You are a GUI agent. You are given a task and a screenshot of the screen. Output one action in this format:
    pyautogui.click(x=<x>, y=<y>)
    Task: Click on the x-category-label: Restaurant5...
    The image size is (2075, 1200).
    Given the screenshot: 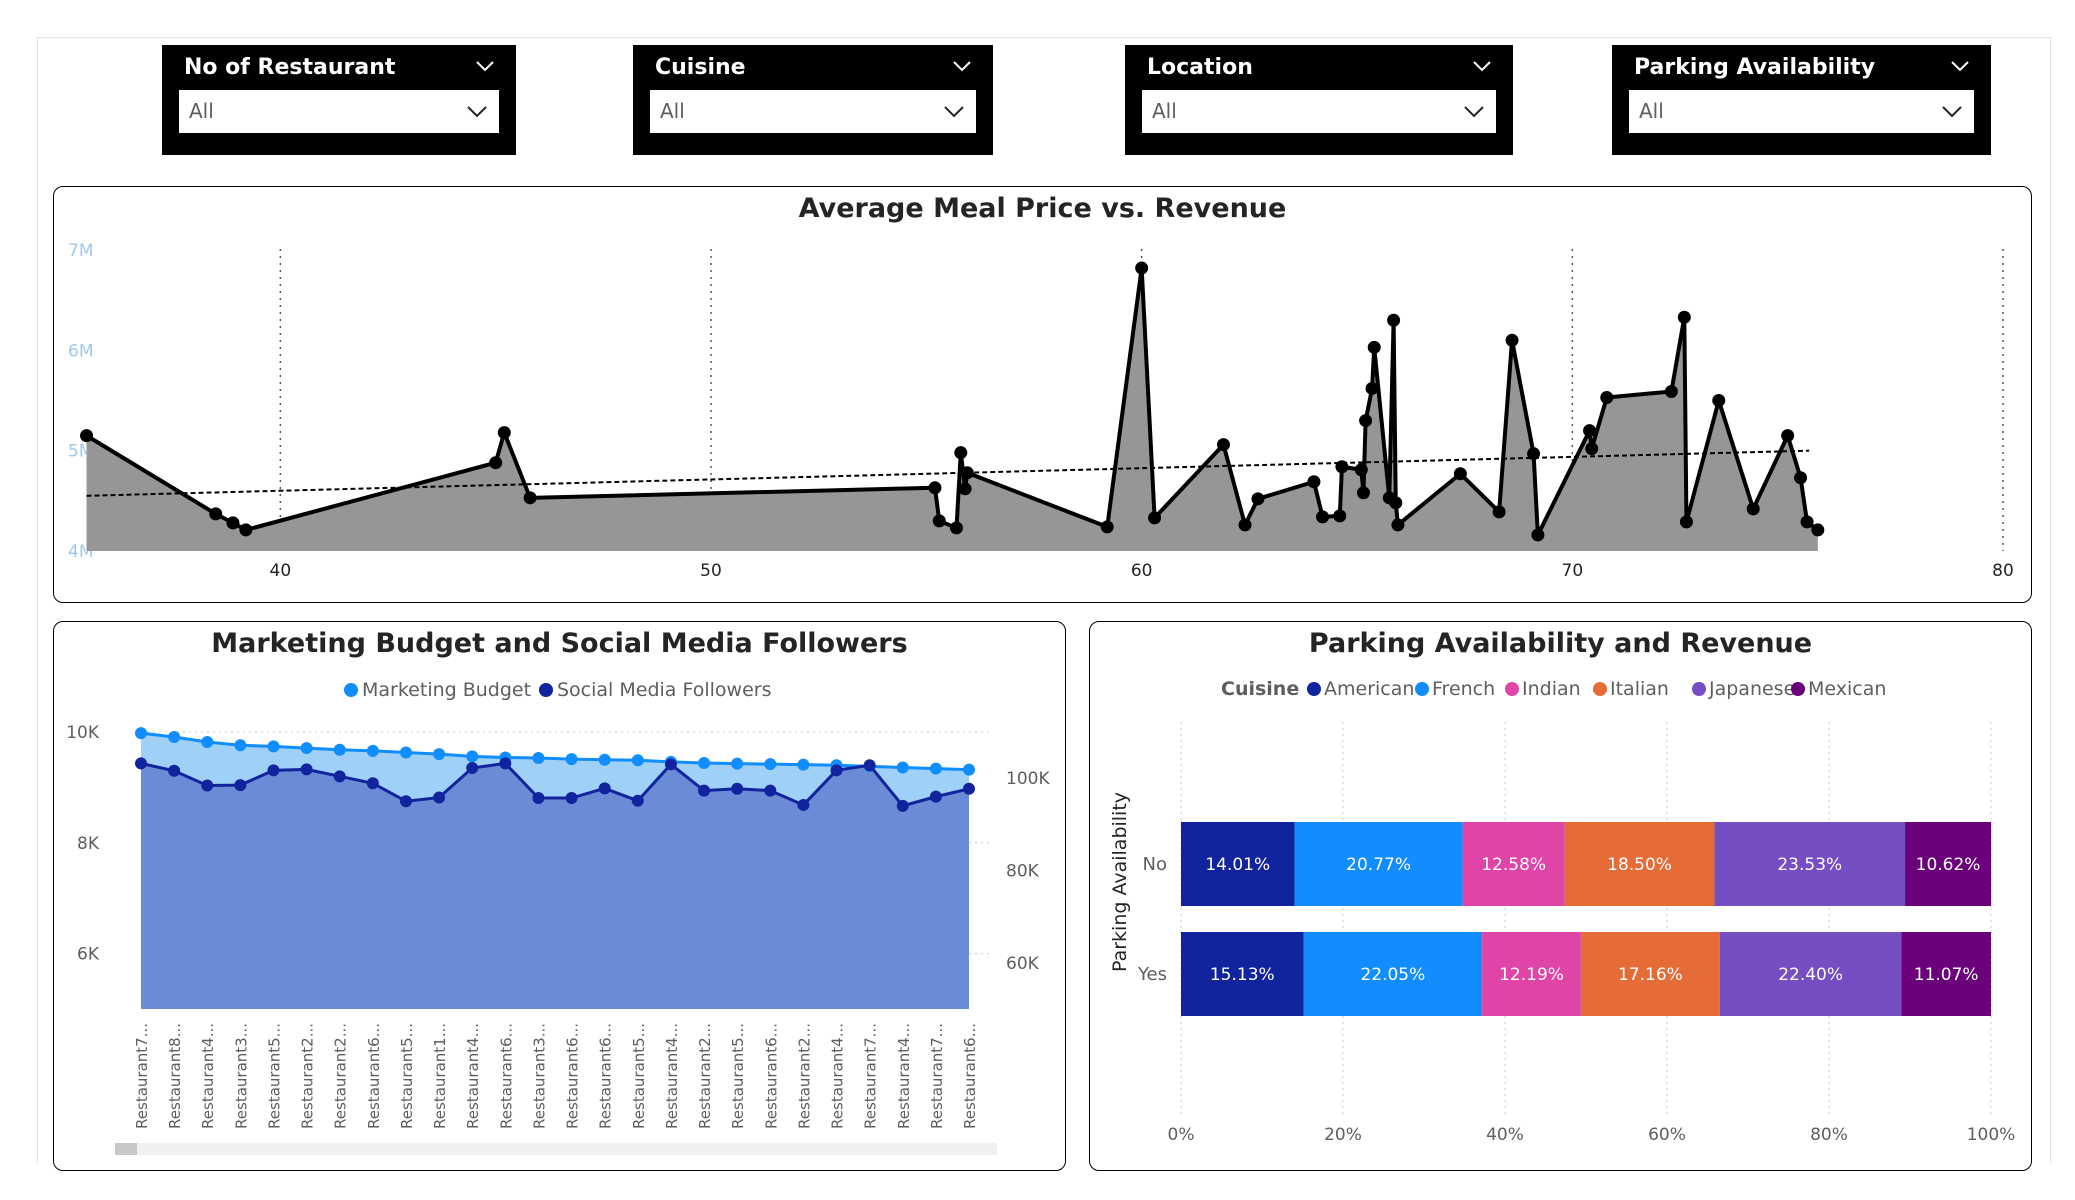 What is the action you would take?
    pyautogui.click(x=738, y=1076)
    